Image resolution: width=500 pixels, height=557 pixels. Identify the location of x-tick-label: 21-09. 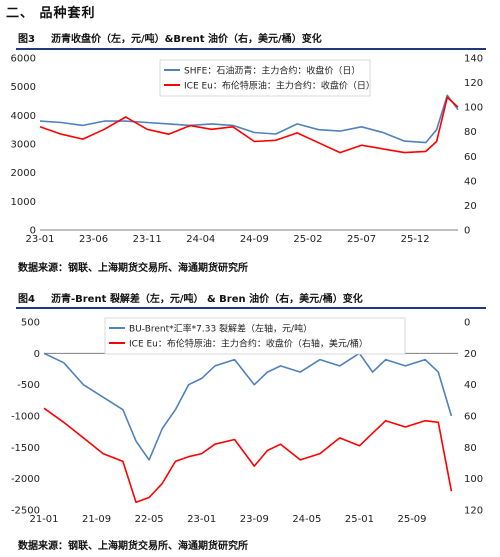
(96, 519).